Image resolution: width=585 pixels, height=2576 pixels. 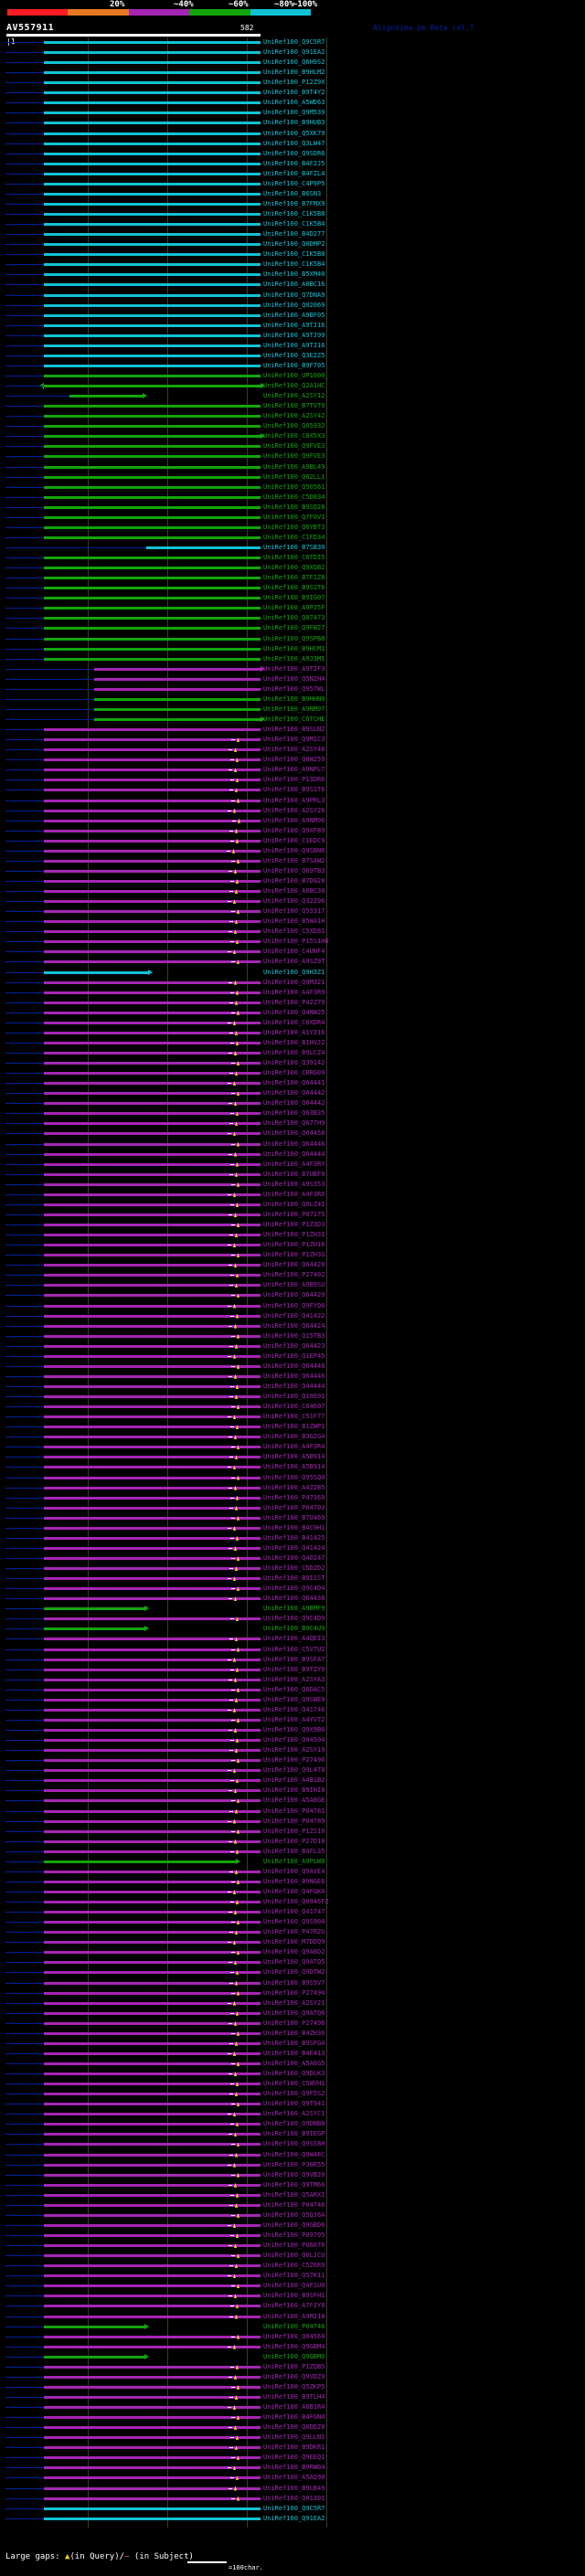 I want to click on hit-accession-label: UniRef100_P27402, so click(x=294, y=1275).